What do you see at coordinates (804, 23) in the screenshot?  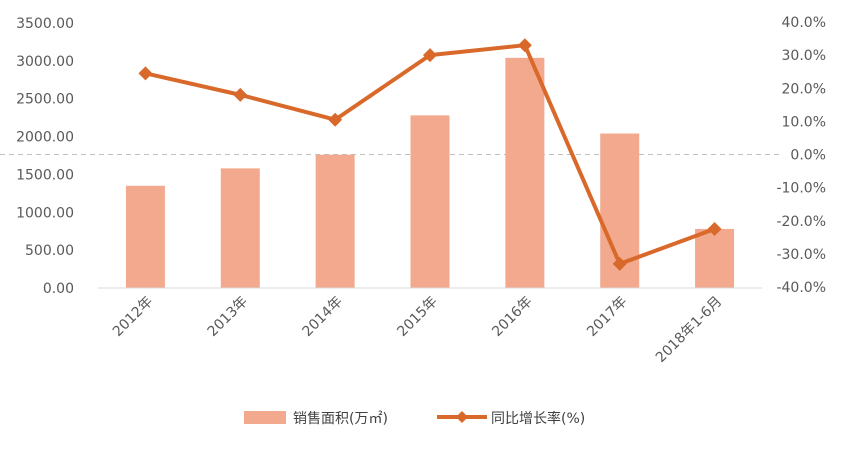 I see `right-tick-label: 40.0%` at bounding box center [804, 23].